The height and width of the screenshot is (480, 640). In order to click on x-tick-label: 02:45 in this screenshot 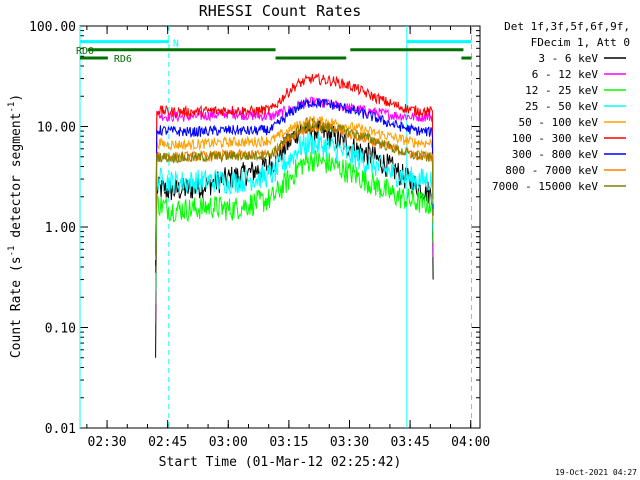, I will do `click(167, 442)`.